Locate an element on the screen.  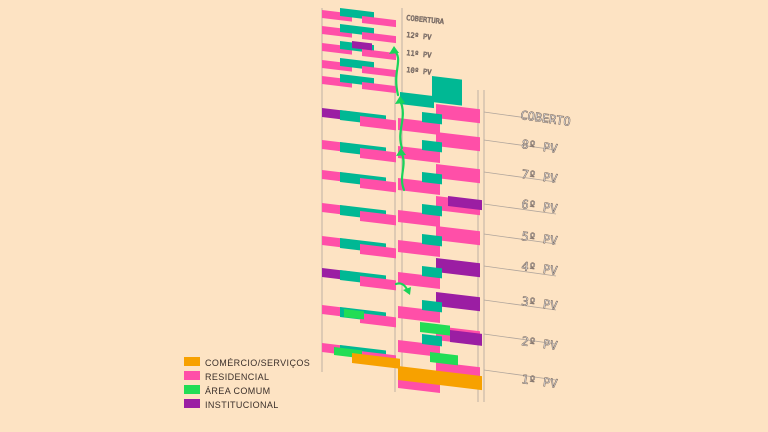
floor-label-1pv: 1º PV is located at coordinates (540, 381).